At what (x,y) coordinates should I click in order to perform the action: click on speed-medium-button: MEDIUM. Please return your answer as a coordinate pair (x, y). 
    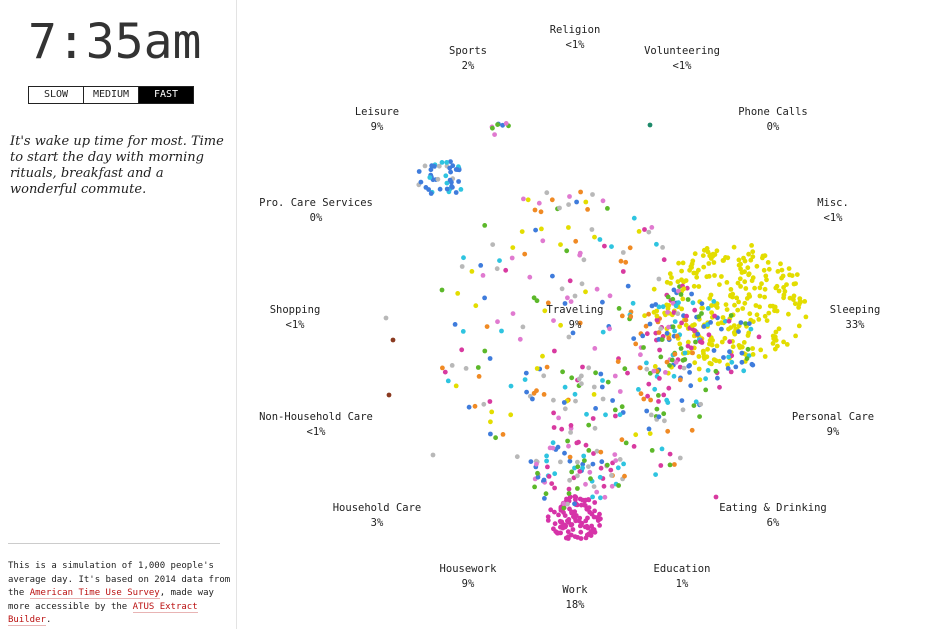
    Looking at the image, I should click on (111, 95).